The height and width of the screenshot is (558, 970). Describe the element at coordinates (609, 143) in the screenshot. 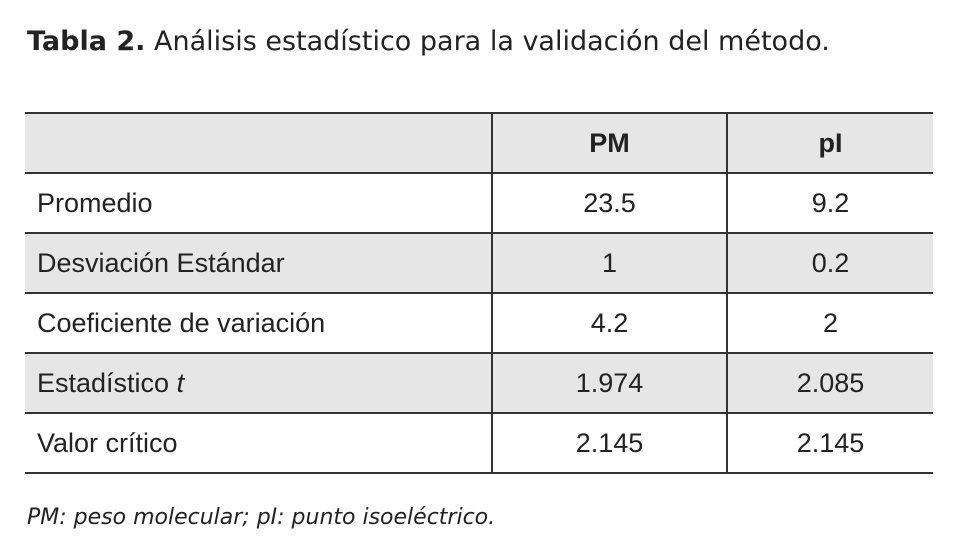

I see `column-header: PM` at that location.